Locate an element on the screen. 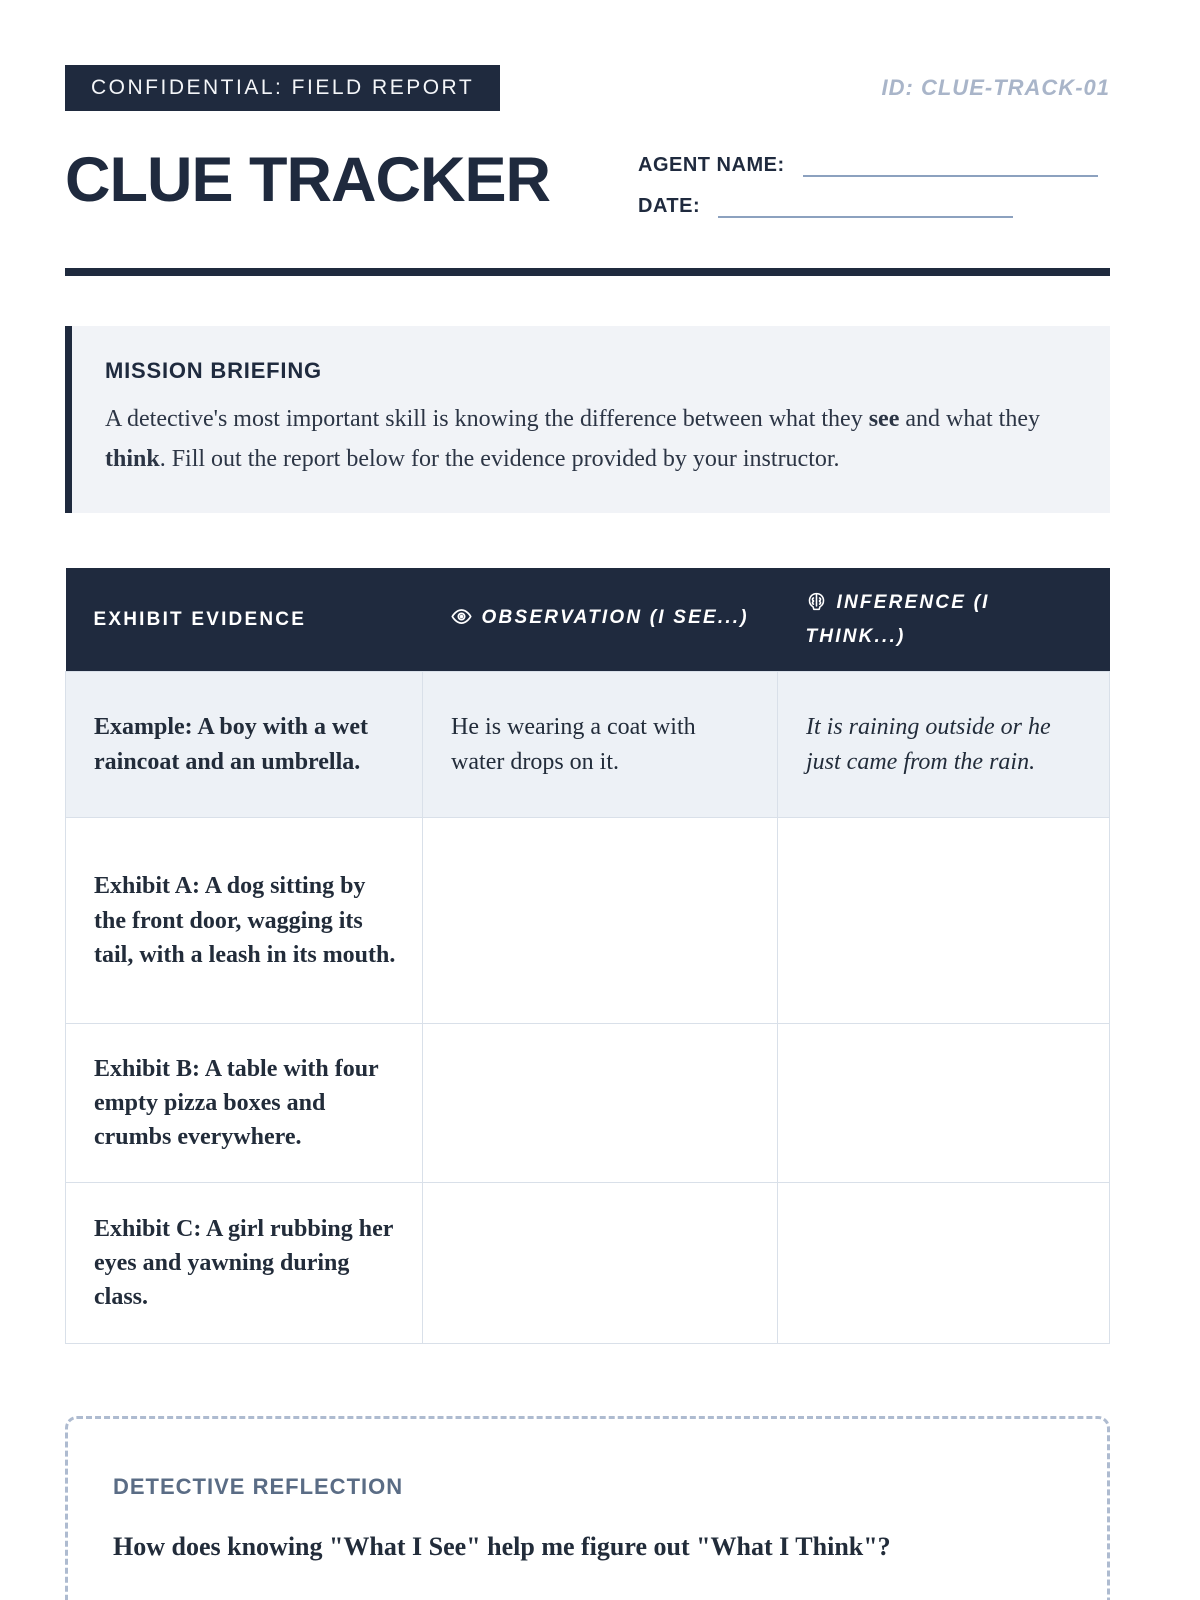  column-header-inference: INFERENCE (I THINK...) is located at coordinates (943, 620).